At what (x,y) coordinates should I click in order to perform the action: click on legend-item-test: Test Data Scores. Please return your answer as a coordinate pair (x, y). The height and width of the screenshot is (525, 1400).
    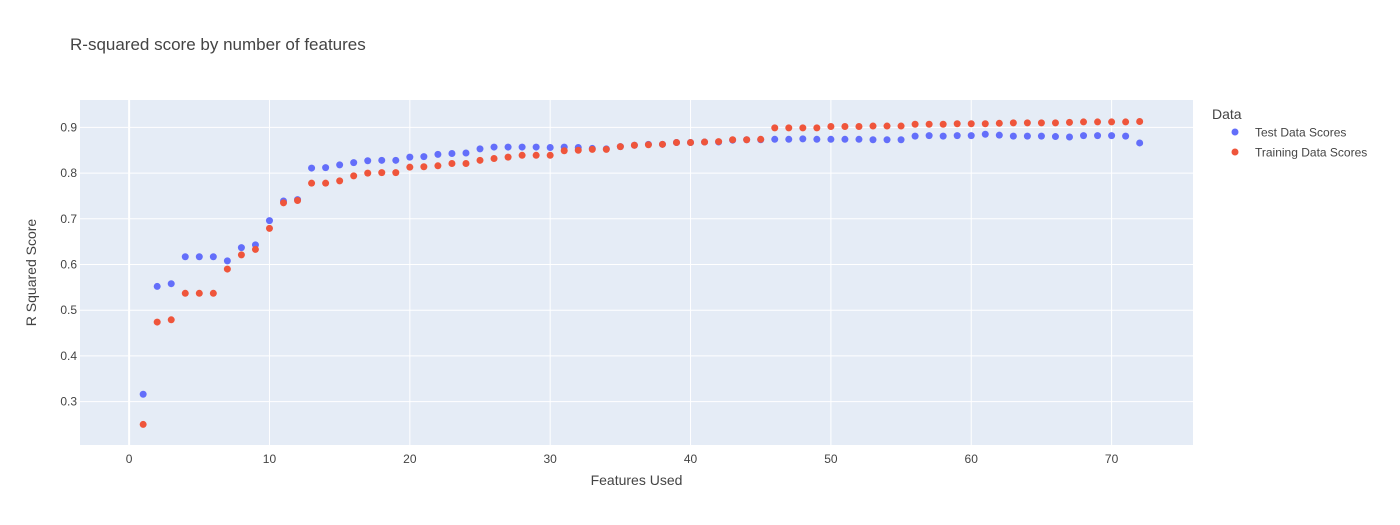
    Looking at the image, I should click on (1289, 133).